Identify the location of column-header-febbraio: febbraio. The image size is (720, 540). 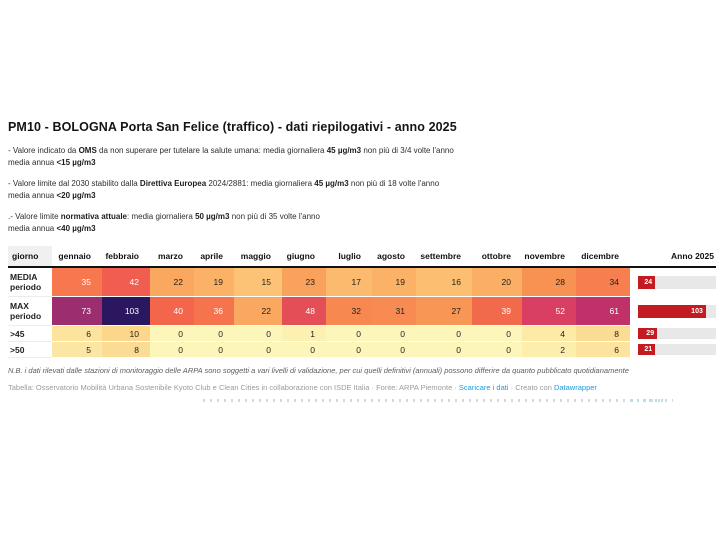
(126, 257).